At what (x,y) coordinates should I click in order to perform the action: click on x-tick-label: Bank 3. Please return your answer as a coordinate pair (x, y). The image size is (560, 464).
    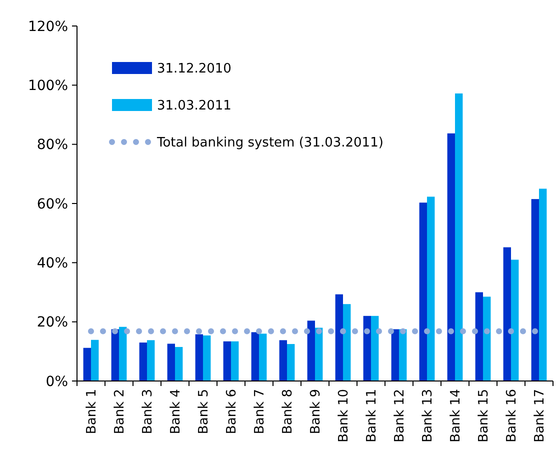
    Looking at the image, I should click on (148, 411).